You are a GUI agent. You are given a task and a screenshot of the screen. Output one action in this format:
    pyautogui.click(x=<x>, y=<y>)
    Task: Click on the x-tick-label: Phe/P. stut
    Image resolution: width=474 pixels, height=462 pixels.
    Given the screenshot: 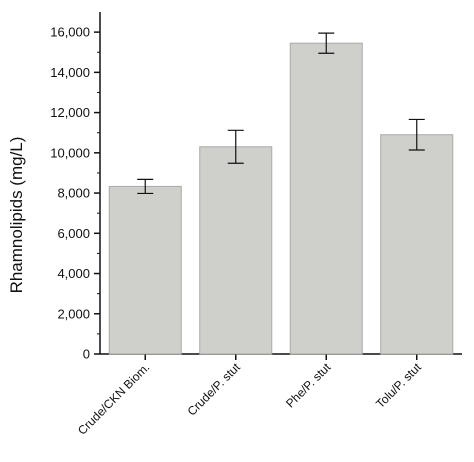 What is the action you would take?
    pyautogui.click(x=308, y=385)
    